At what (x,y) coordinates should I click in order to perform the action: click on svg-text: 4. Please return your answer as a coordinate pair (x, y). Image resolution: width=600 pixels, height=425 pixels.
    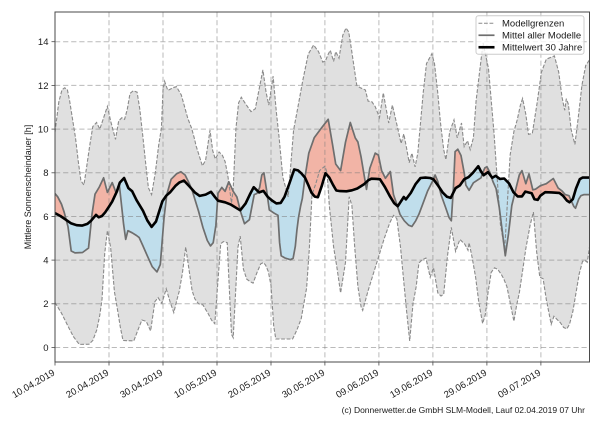
    Looking at the image, I should click on (45, 261).